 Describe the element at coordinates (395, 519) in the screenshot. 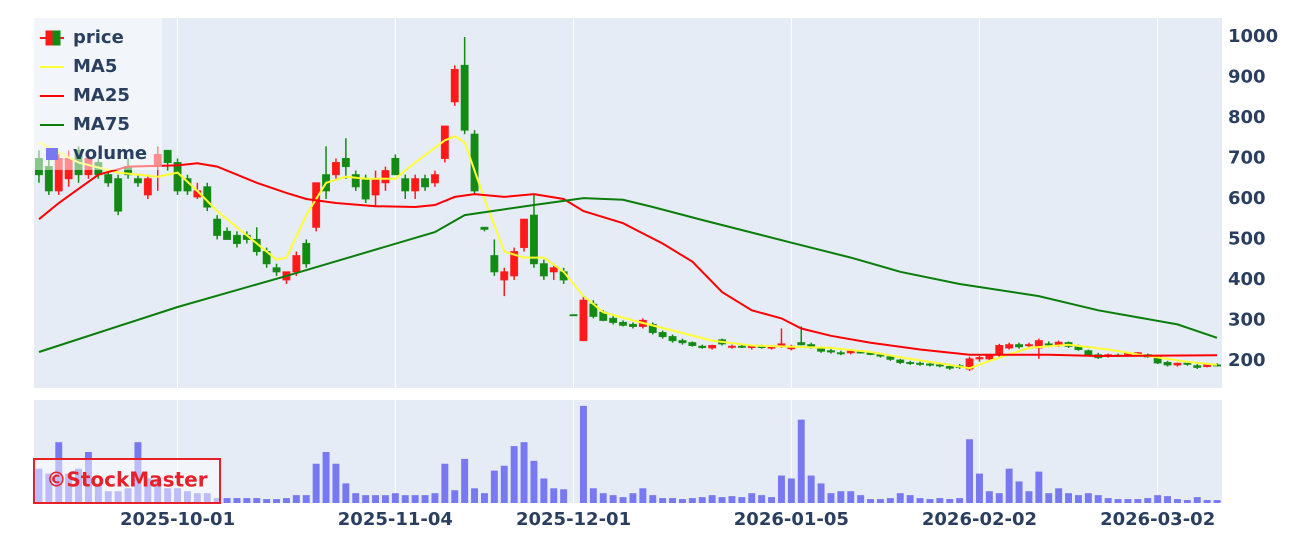

I see `x-tick-label: 2025-11-04` at that location.